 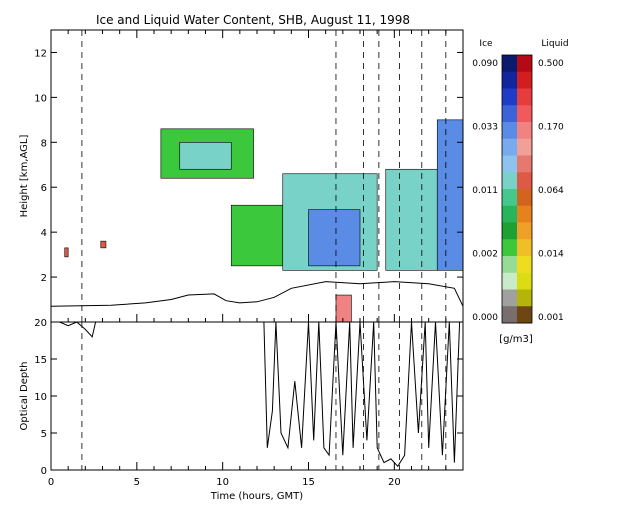 What do you see at coordinates (44, 471) in the screenshot?
I see `optical-depth-tick-label: 0` at bounding box center [44, 471].